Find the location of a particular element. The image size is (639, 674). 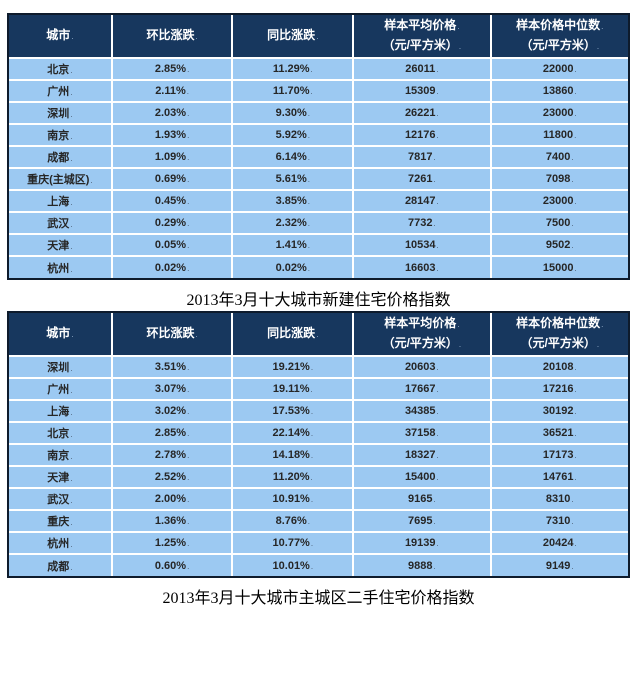

value-cell: 14761. is located at coordinates (559, 477).